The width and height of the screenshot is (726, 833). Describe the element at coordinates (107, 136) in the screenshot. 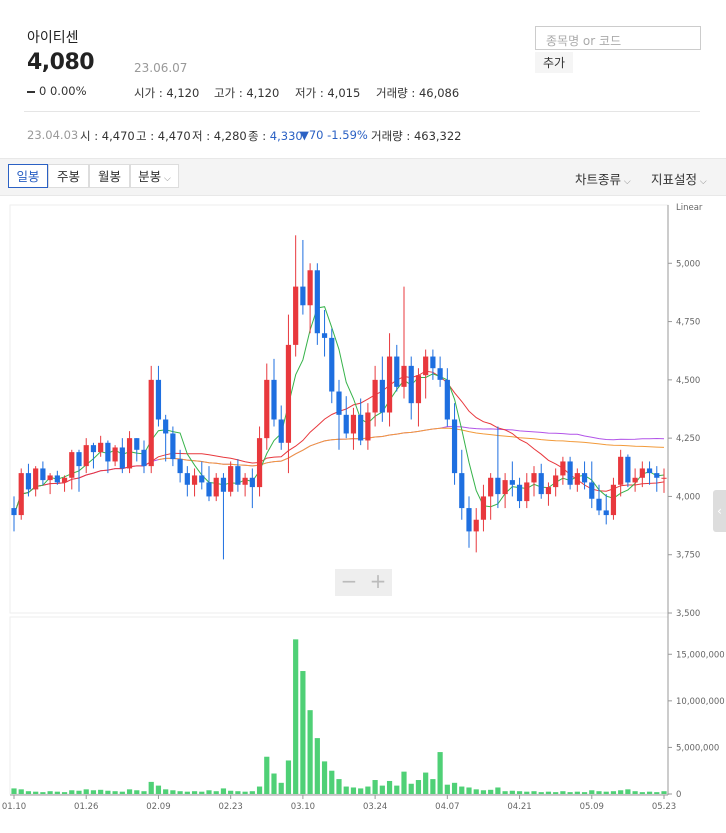

I see `hover-open: 시 : 4,470` at that location.